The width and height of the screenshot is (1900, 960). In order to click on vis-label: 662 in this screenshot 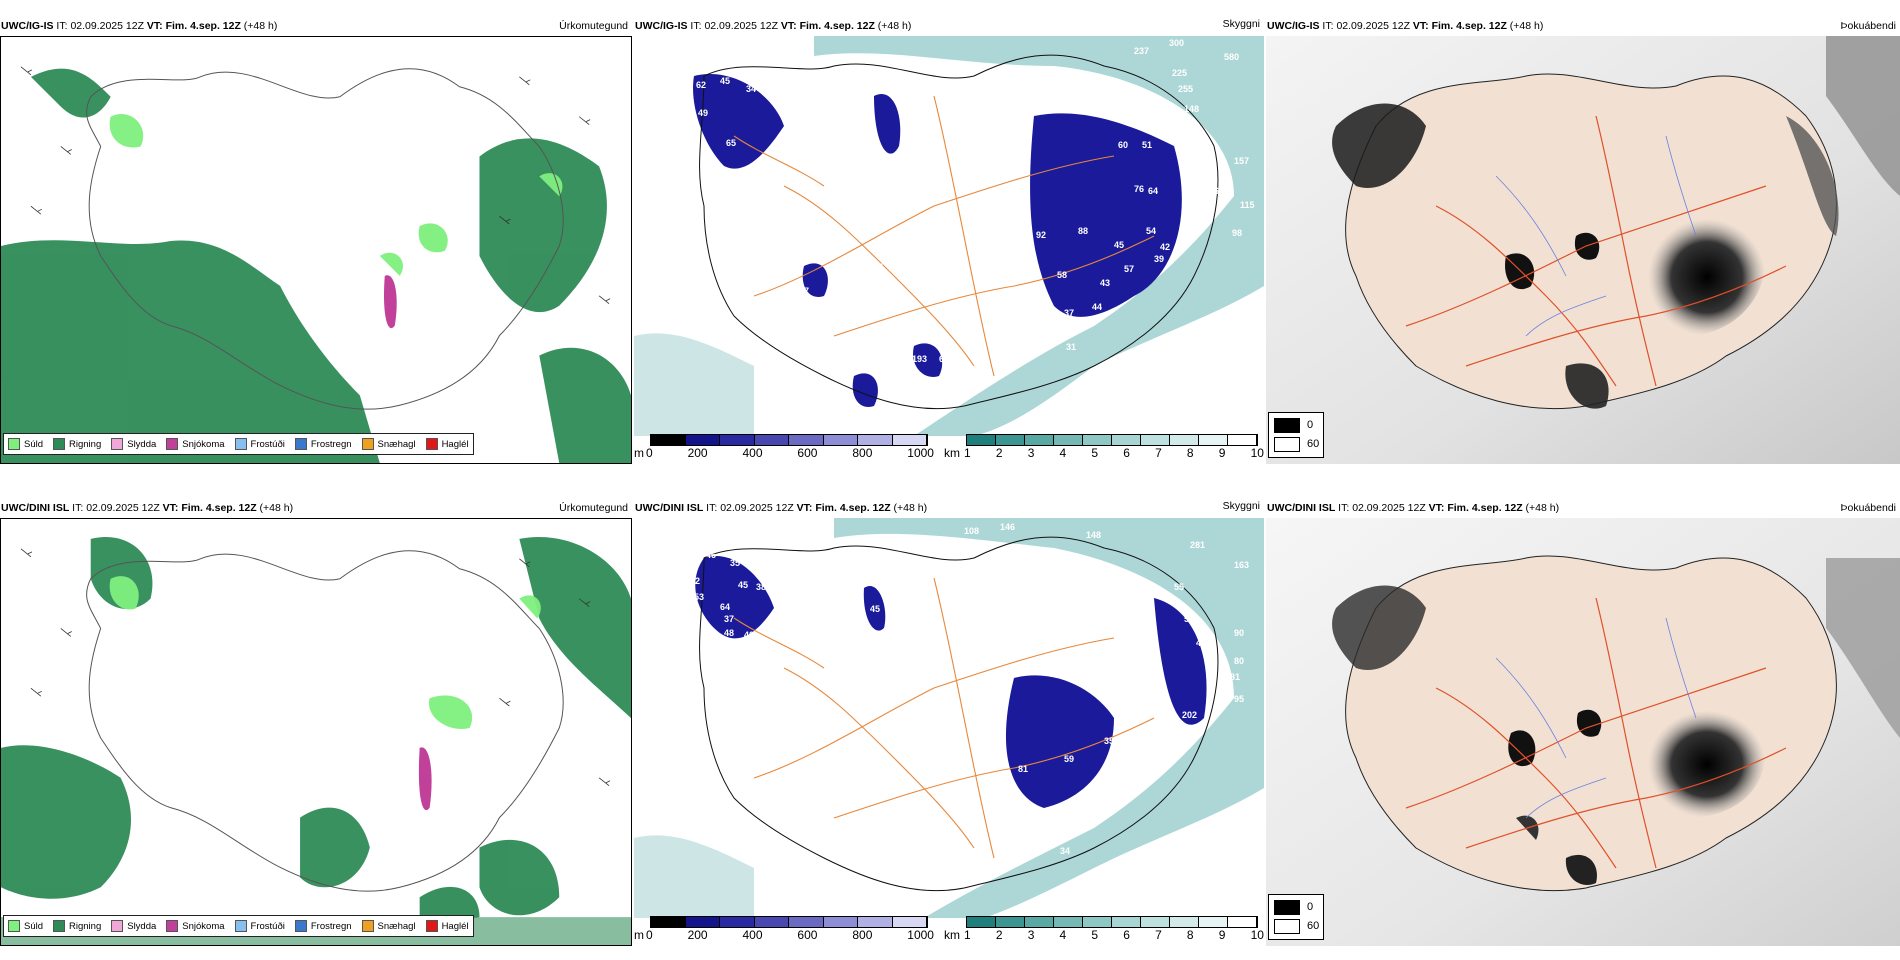, I will do `click(1221, 191)`.